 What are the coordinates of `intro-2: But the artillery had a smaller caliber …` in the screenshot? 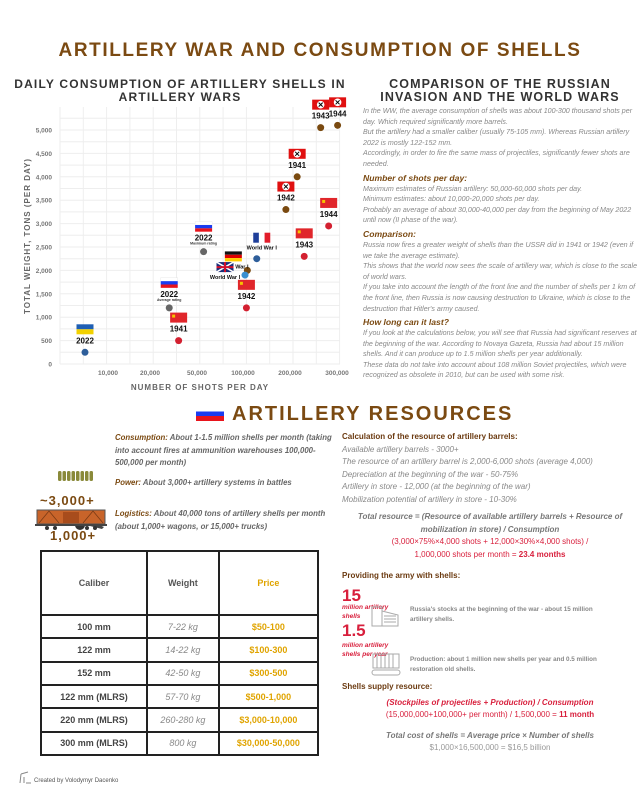 It's located at (496, 137).